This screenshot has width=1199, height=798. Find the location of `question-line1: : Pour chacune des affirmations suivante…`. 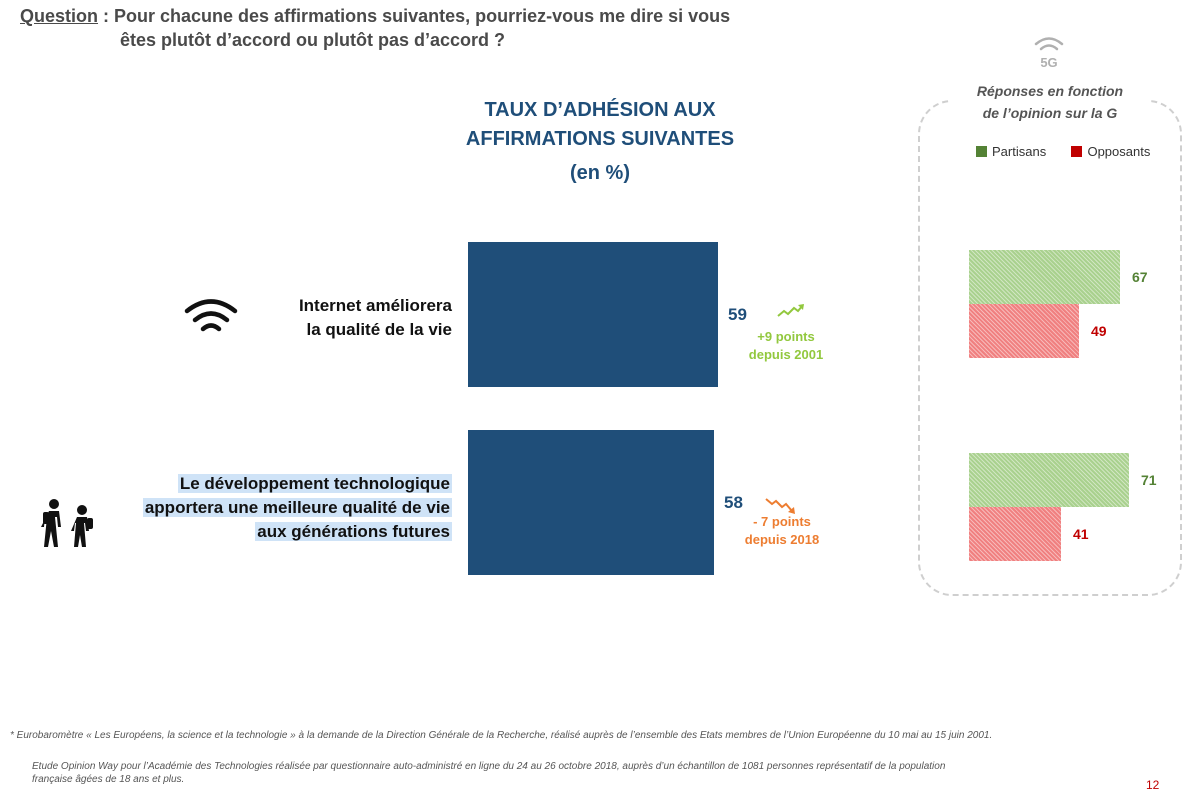

question-line1: : Pour chacune des affirmations suivante… is located at coordinates (414, 16).